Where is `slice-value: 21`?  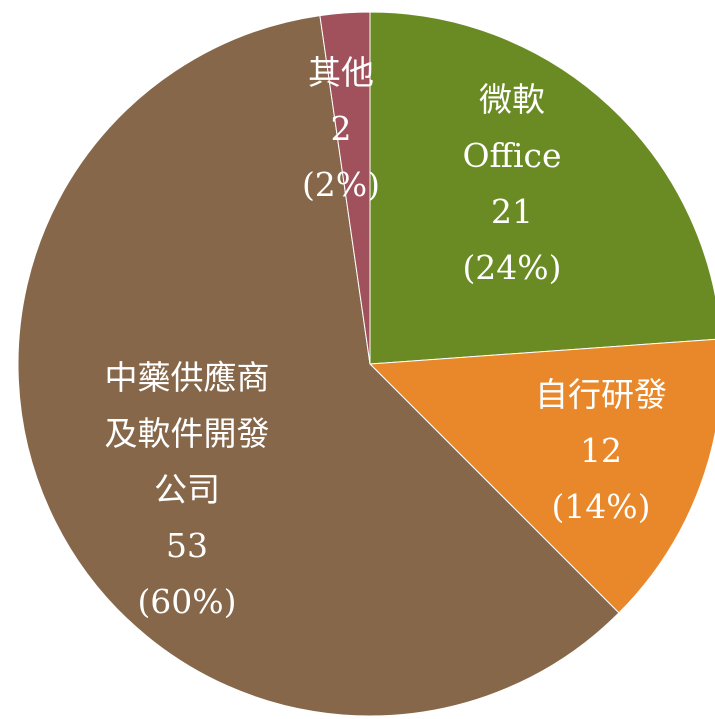 slice-value: 21 is located at coordinates (512, 211).